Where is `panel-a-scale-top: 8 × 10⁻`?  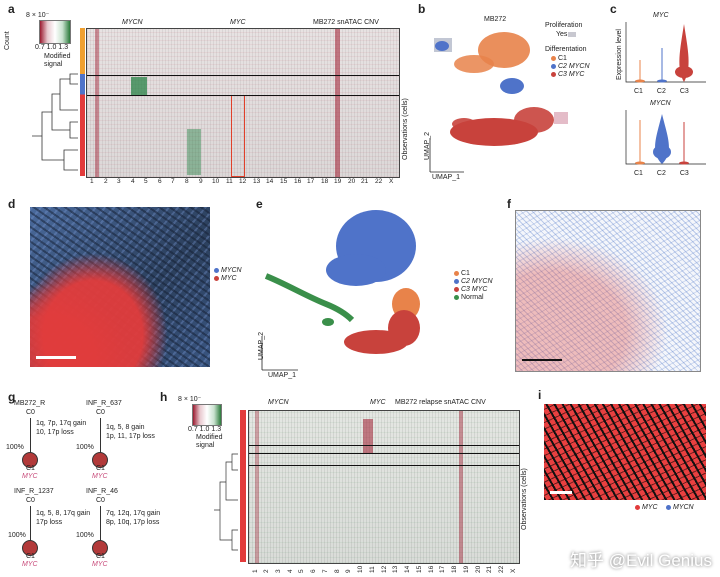
panel-a-scale-top: 8 × 10⁻ is located at coordinates (38, 15).